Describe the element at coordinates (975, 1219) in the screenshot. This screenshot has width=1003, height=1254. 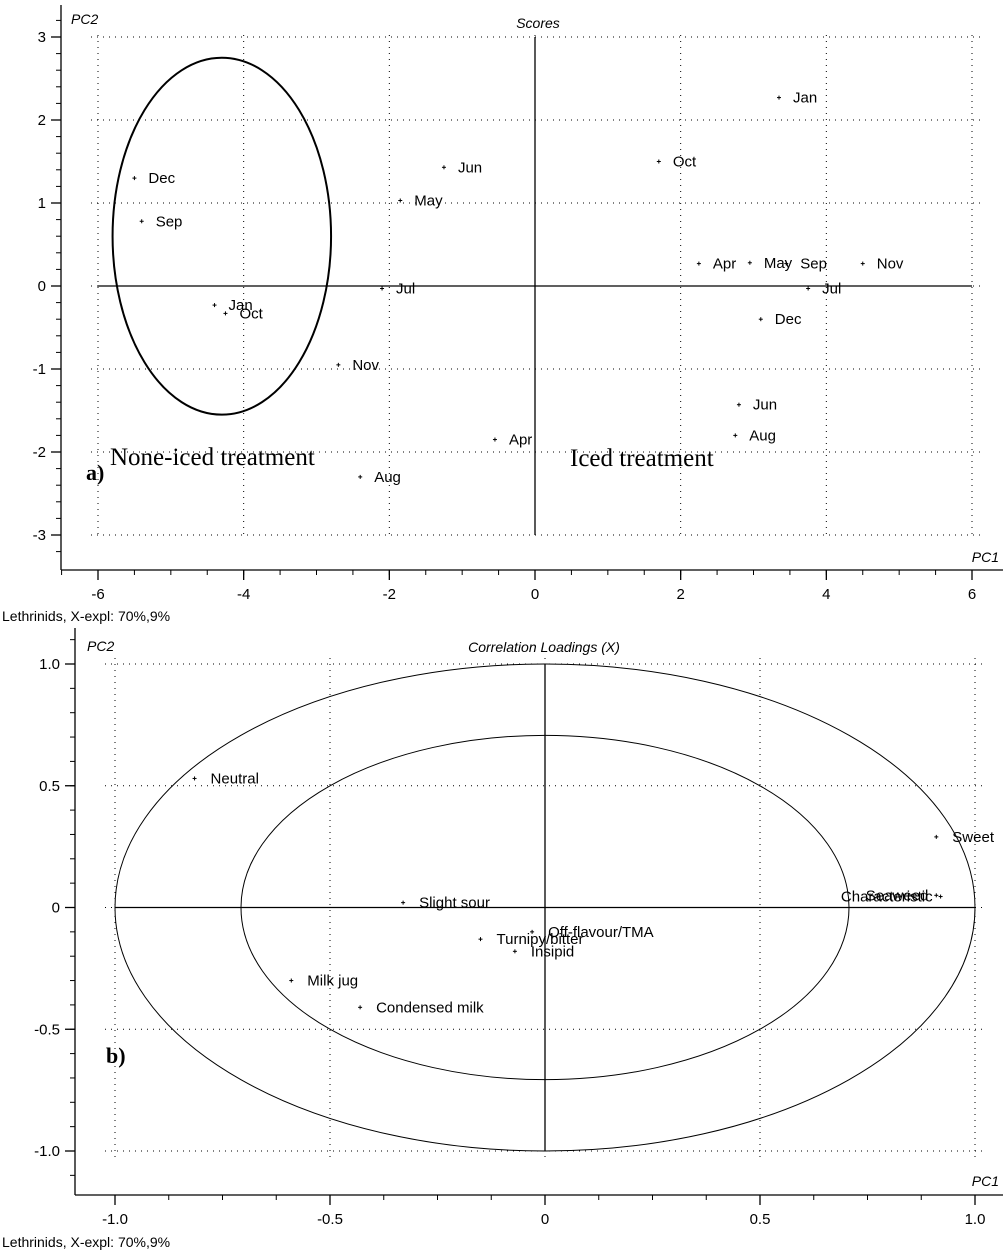
I see `b-x-tick-label: 1.0` at that location.